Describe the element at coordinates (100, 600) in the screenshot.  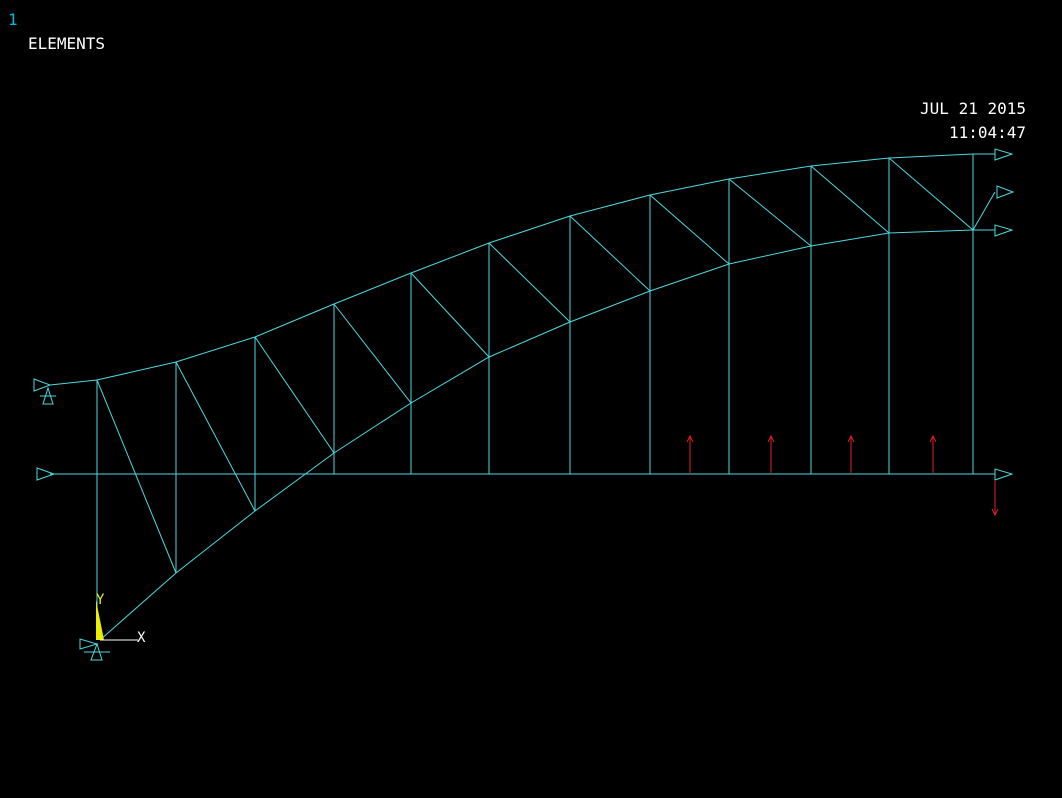
I see `triad-y-label: Y` at that location.